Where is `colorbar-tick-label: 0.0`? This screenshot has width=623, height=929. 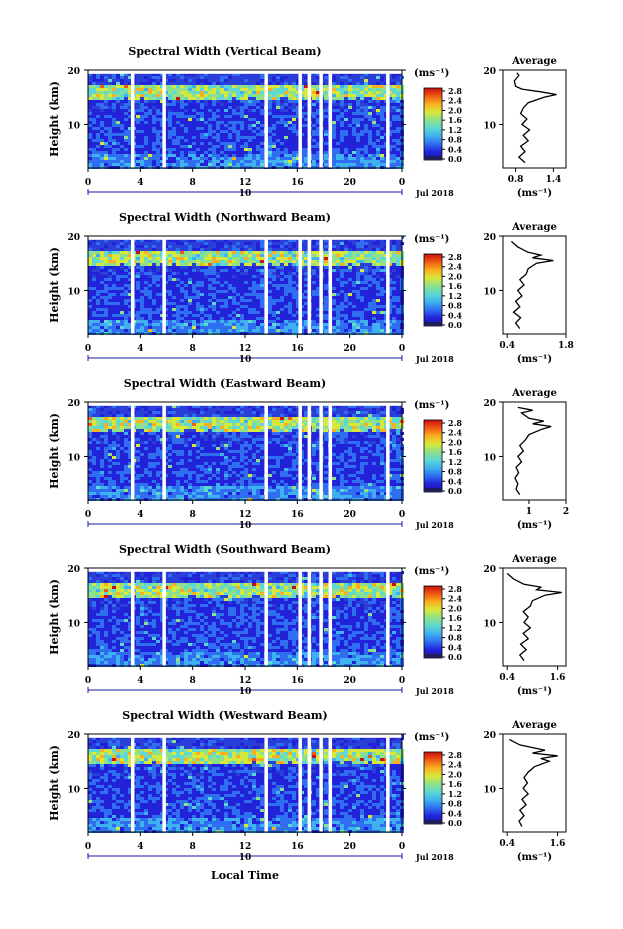 colorbar-tick-label: 0.0 is located at coordinates (455, 325).